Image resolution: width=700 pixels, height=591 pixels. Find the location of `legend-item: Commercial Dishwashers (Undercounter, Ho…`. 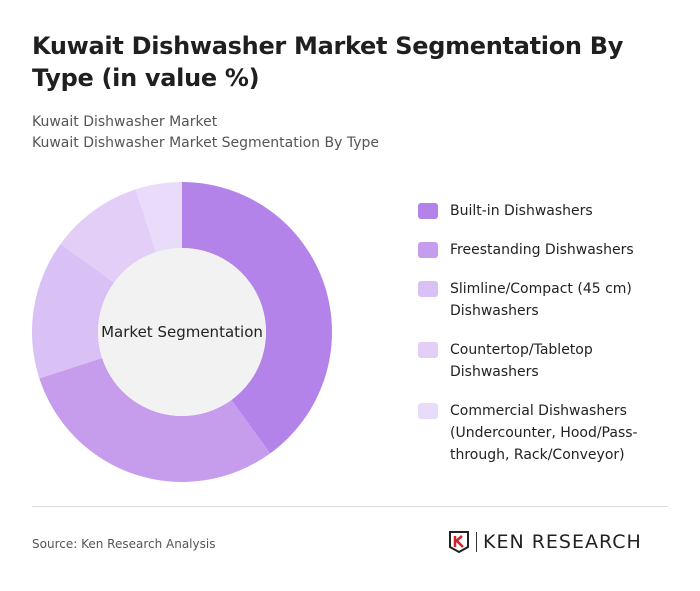

legend-item: Commercial Dishwashers (Undercounter, Ho… is located at coordinates (548, 433).